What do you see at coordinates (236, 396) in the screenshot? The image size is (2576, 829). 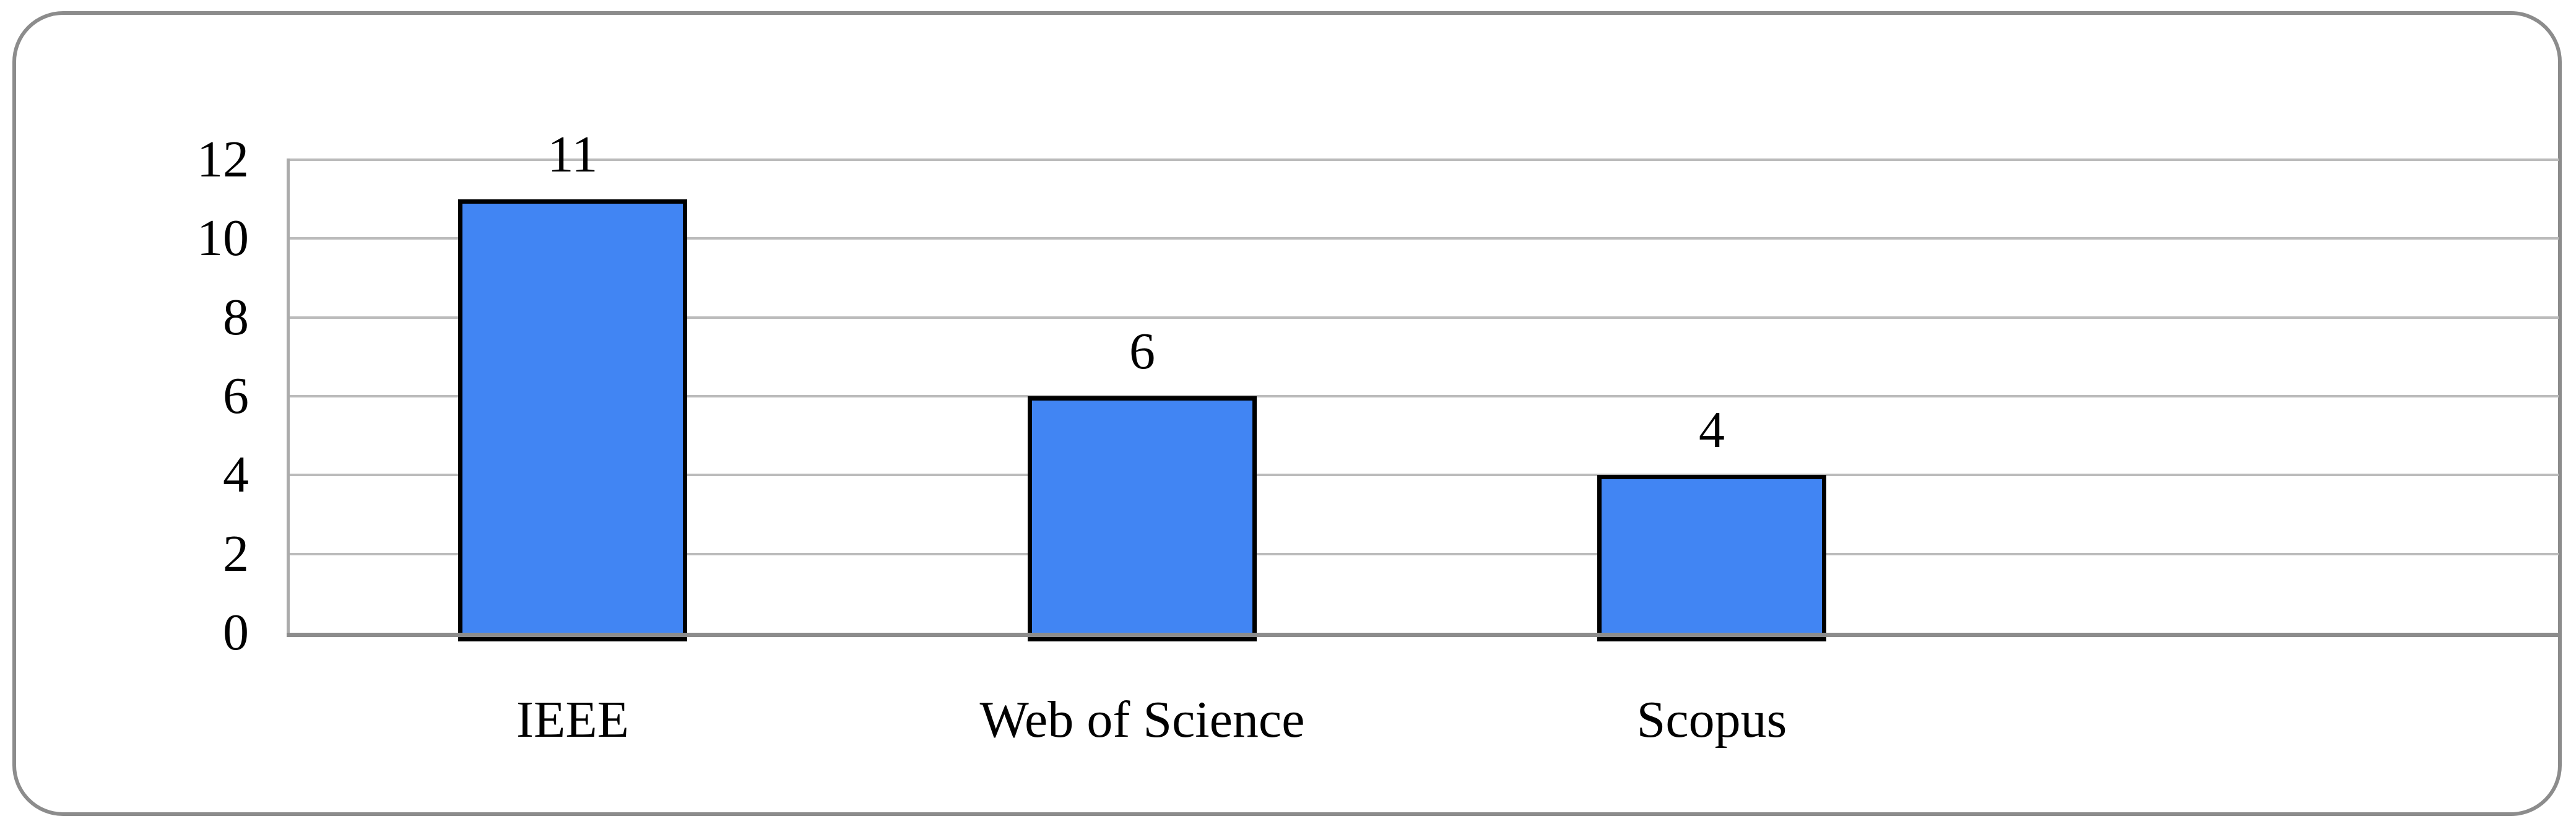 I see `y-axis-tick-label: 6` at bounding box center [236, 396].